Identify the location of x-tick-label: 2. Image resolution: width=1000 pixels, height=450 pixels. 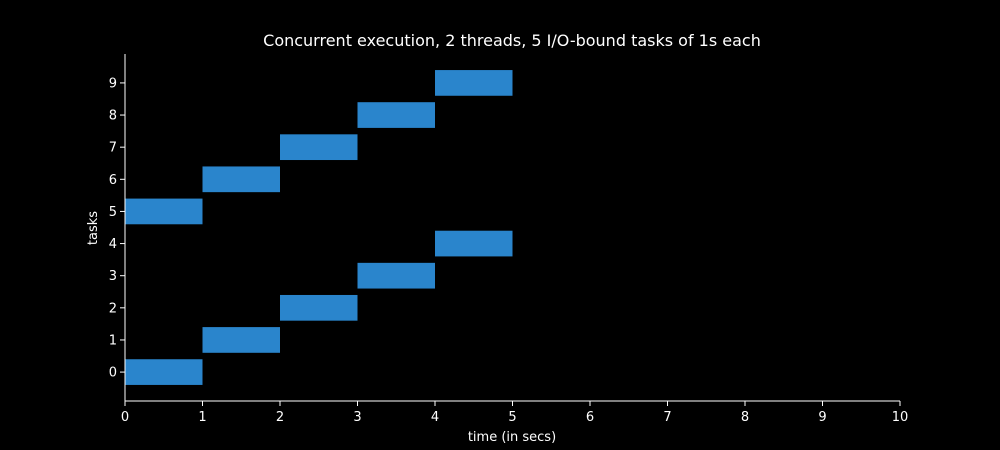
(280, 417).